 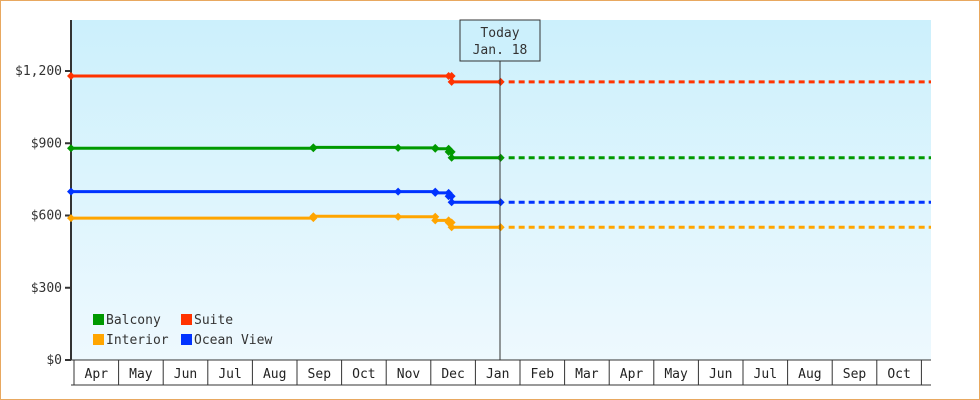 I want to click on y-tick-label: $1,200, so click(x=38, y=71).